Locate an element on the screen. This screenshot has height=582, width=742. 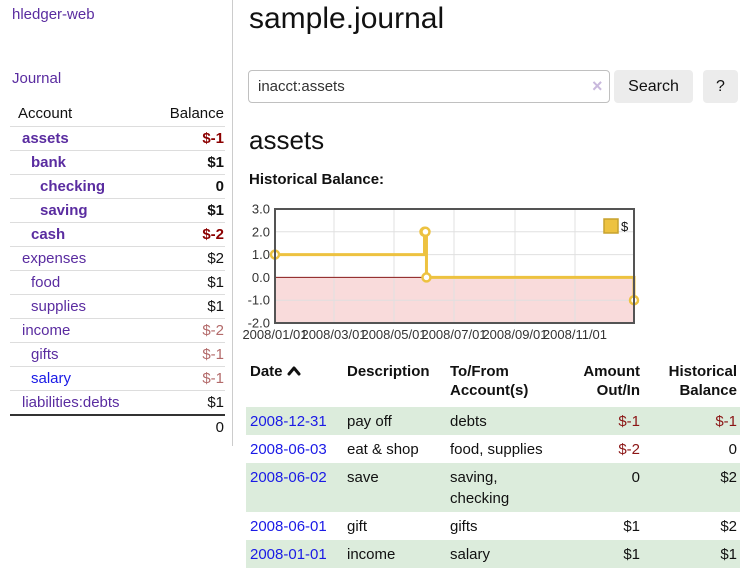
svg-text: -1.0 is located at coordinates (259, 300).